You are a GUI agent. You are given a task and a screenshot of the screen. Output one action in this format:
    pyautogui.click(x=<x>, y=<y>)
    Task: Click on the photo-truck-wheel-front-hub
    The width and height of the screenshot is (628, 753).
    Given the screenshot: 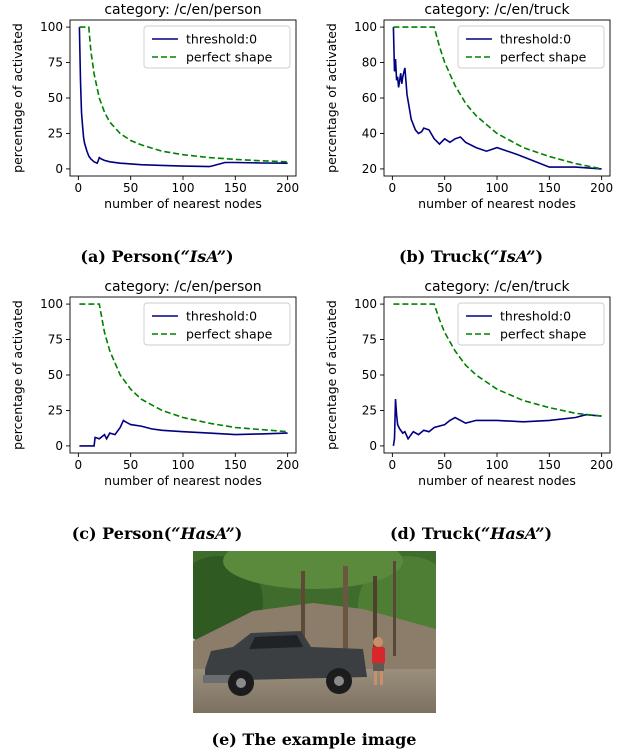 What is the action you would take?
    pyautogui.click(x=241, y=683)
    